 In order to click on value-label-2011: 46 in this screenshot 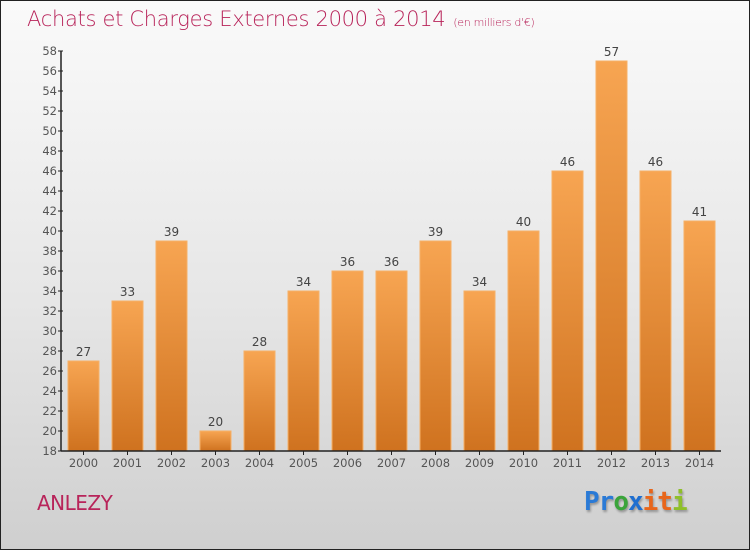, I will do `click(567, 162)`.